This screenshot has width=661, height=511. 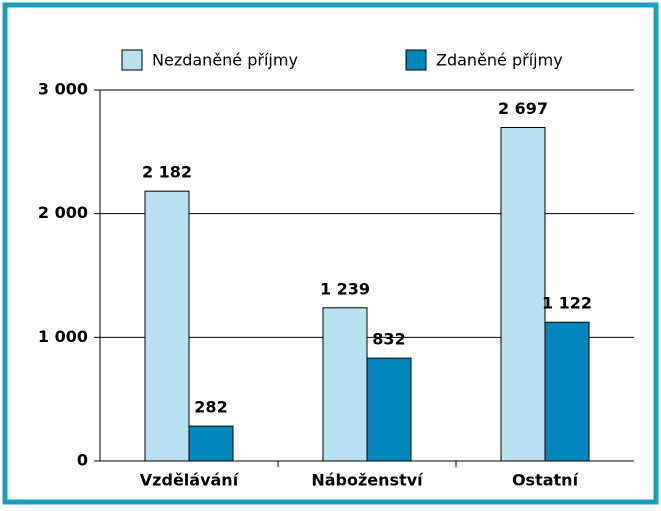 I want to click on y-tick-label: 1 000, so click(x=63, y=336).